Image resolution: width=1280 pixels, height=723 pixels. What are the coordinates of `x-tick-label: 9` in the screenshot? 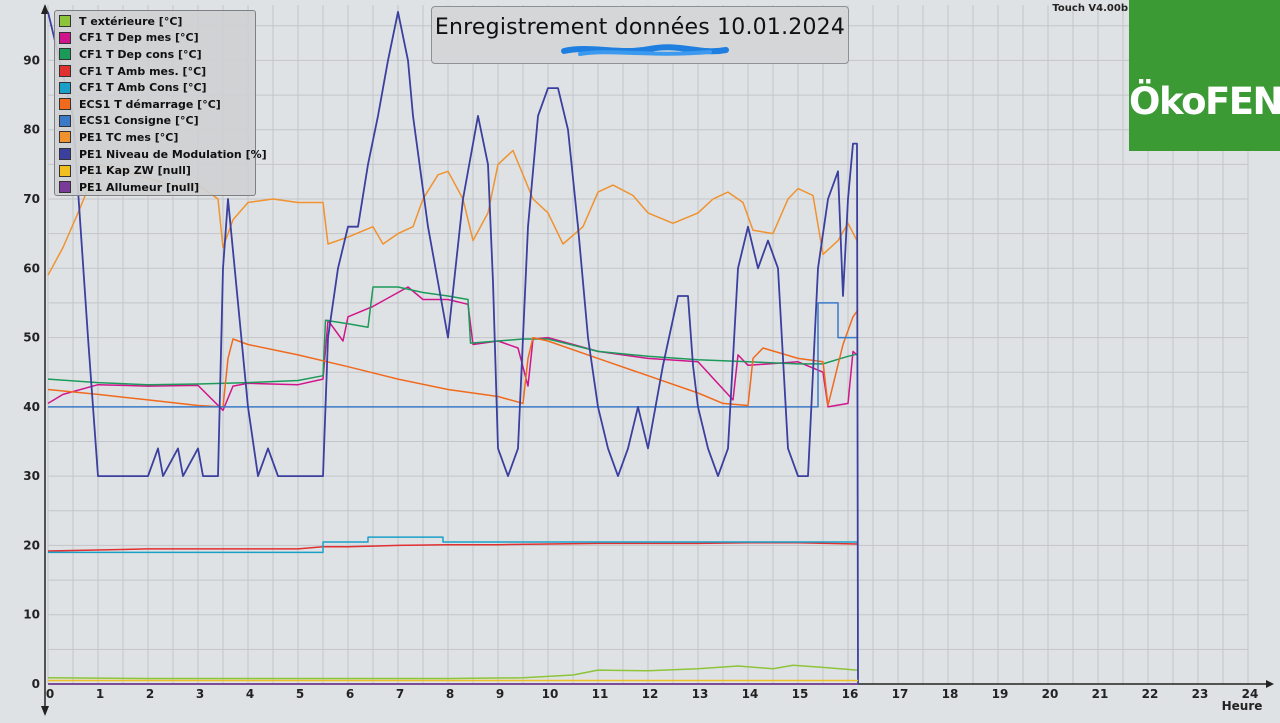 It's located at (500, 694).